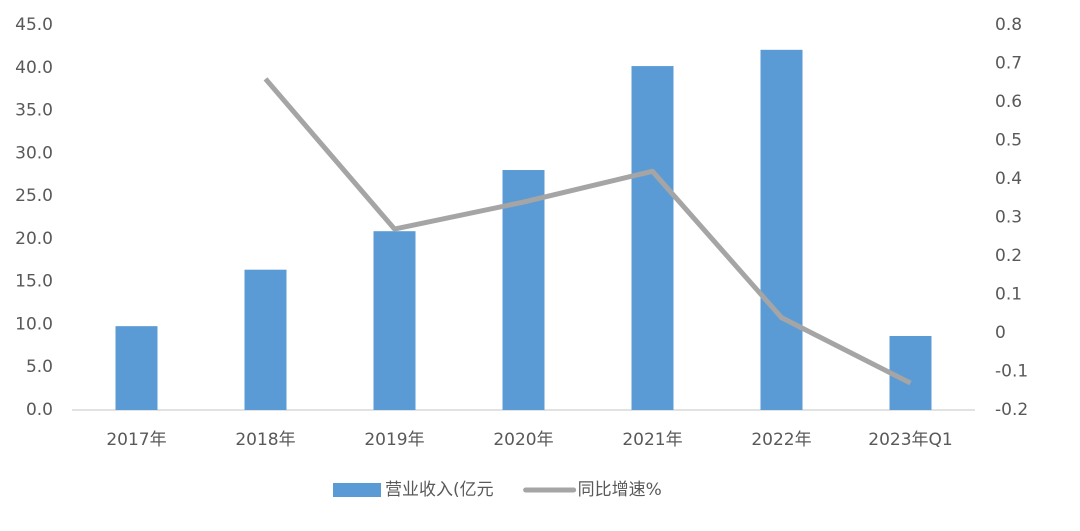 The height and width of the screenshot is (531, 1080). What do you see at coordinates (34, 239) in the screenshot?
I see `y-tick-label: 20.0` at bounding box center [34, 239].